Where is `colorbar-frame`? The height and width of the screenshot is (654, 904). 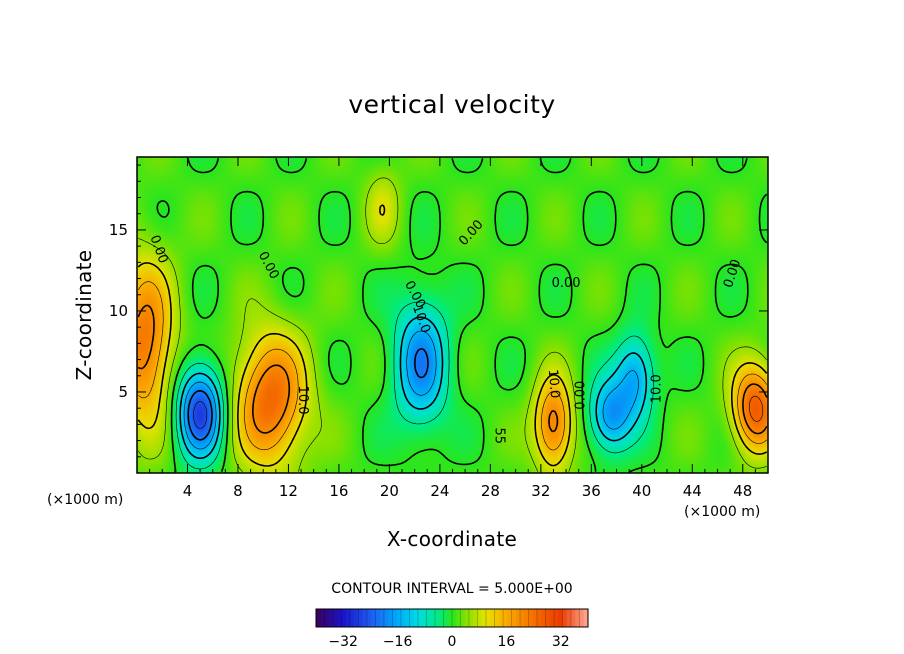 colorbar-frame is located at coordinates (452, 618).